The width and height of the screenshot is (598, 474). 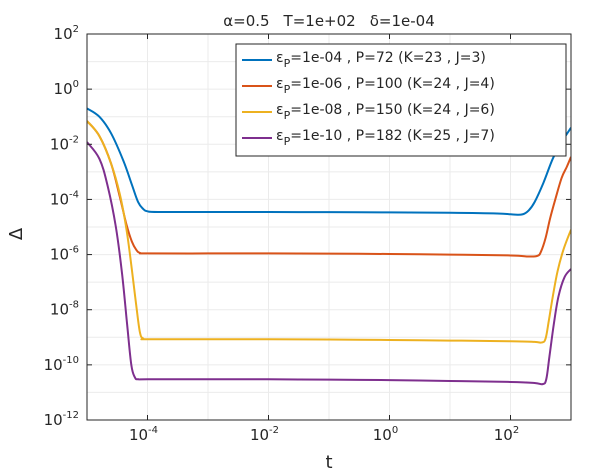 I want to click on legend-label-3: εP=1e-08 , P=150 (K=24 , J=6), so click(x=385, y=112).